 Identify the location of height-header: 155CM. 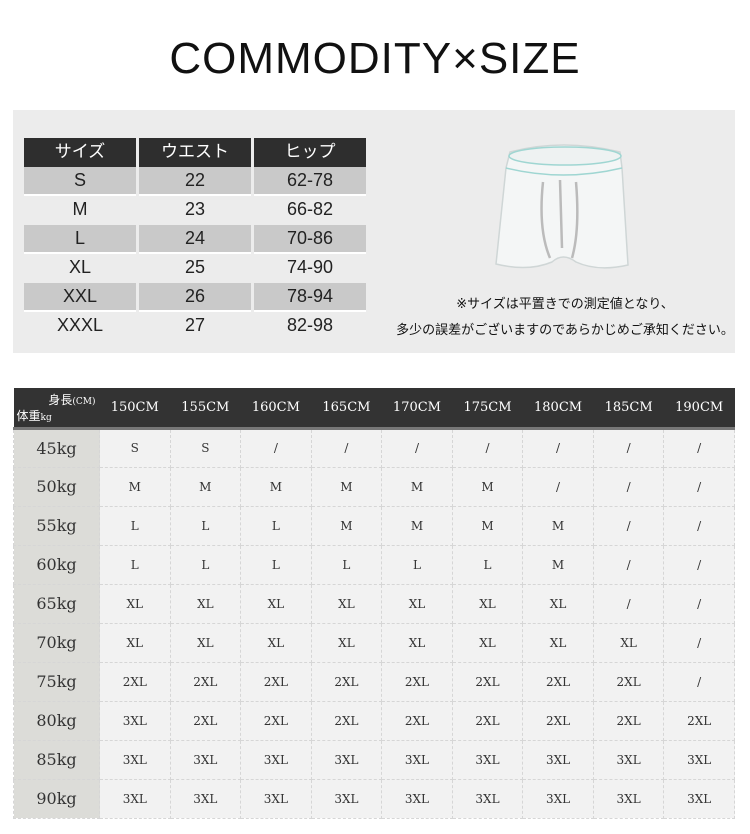
(205, 409).